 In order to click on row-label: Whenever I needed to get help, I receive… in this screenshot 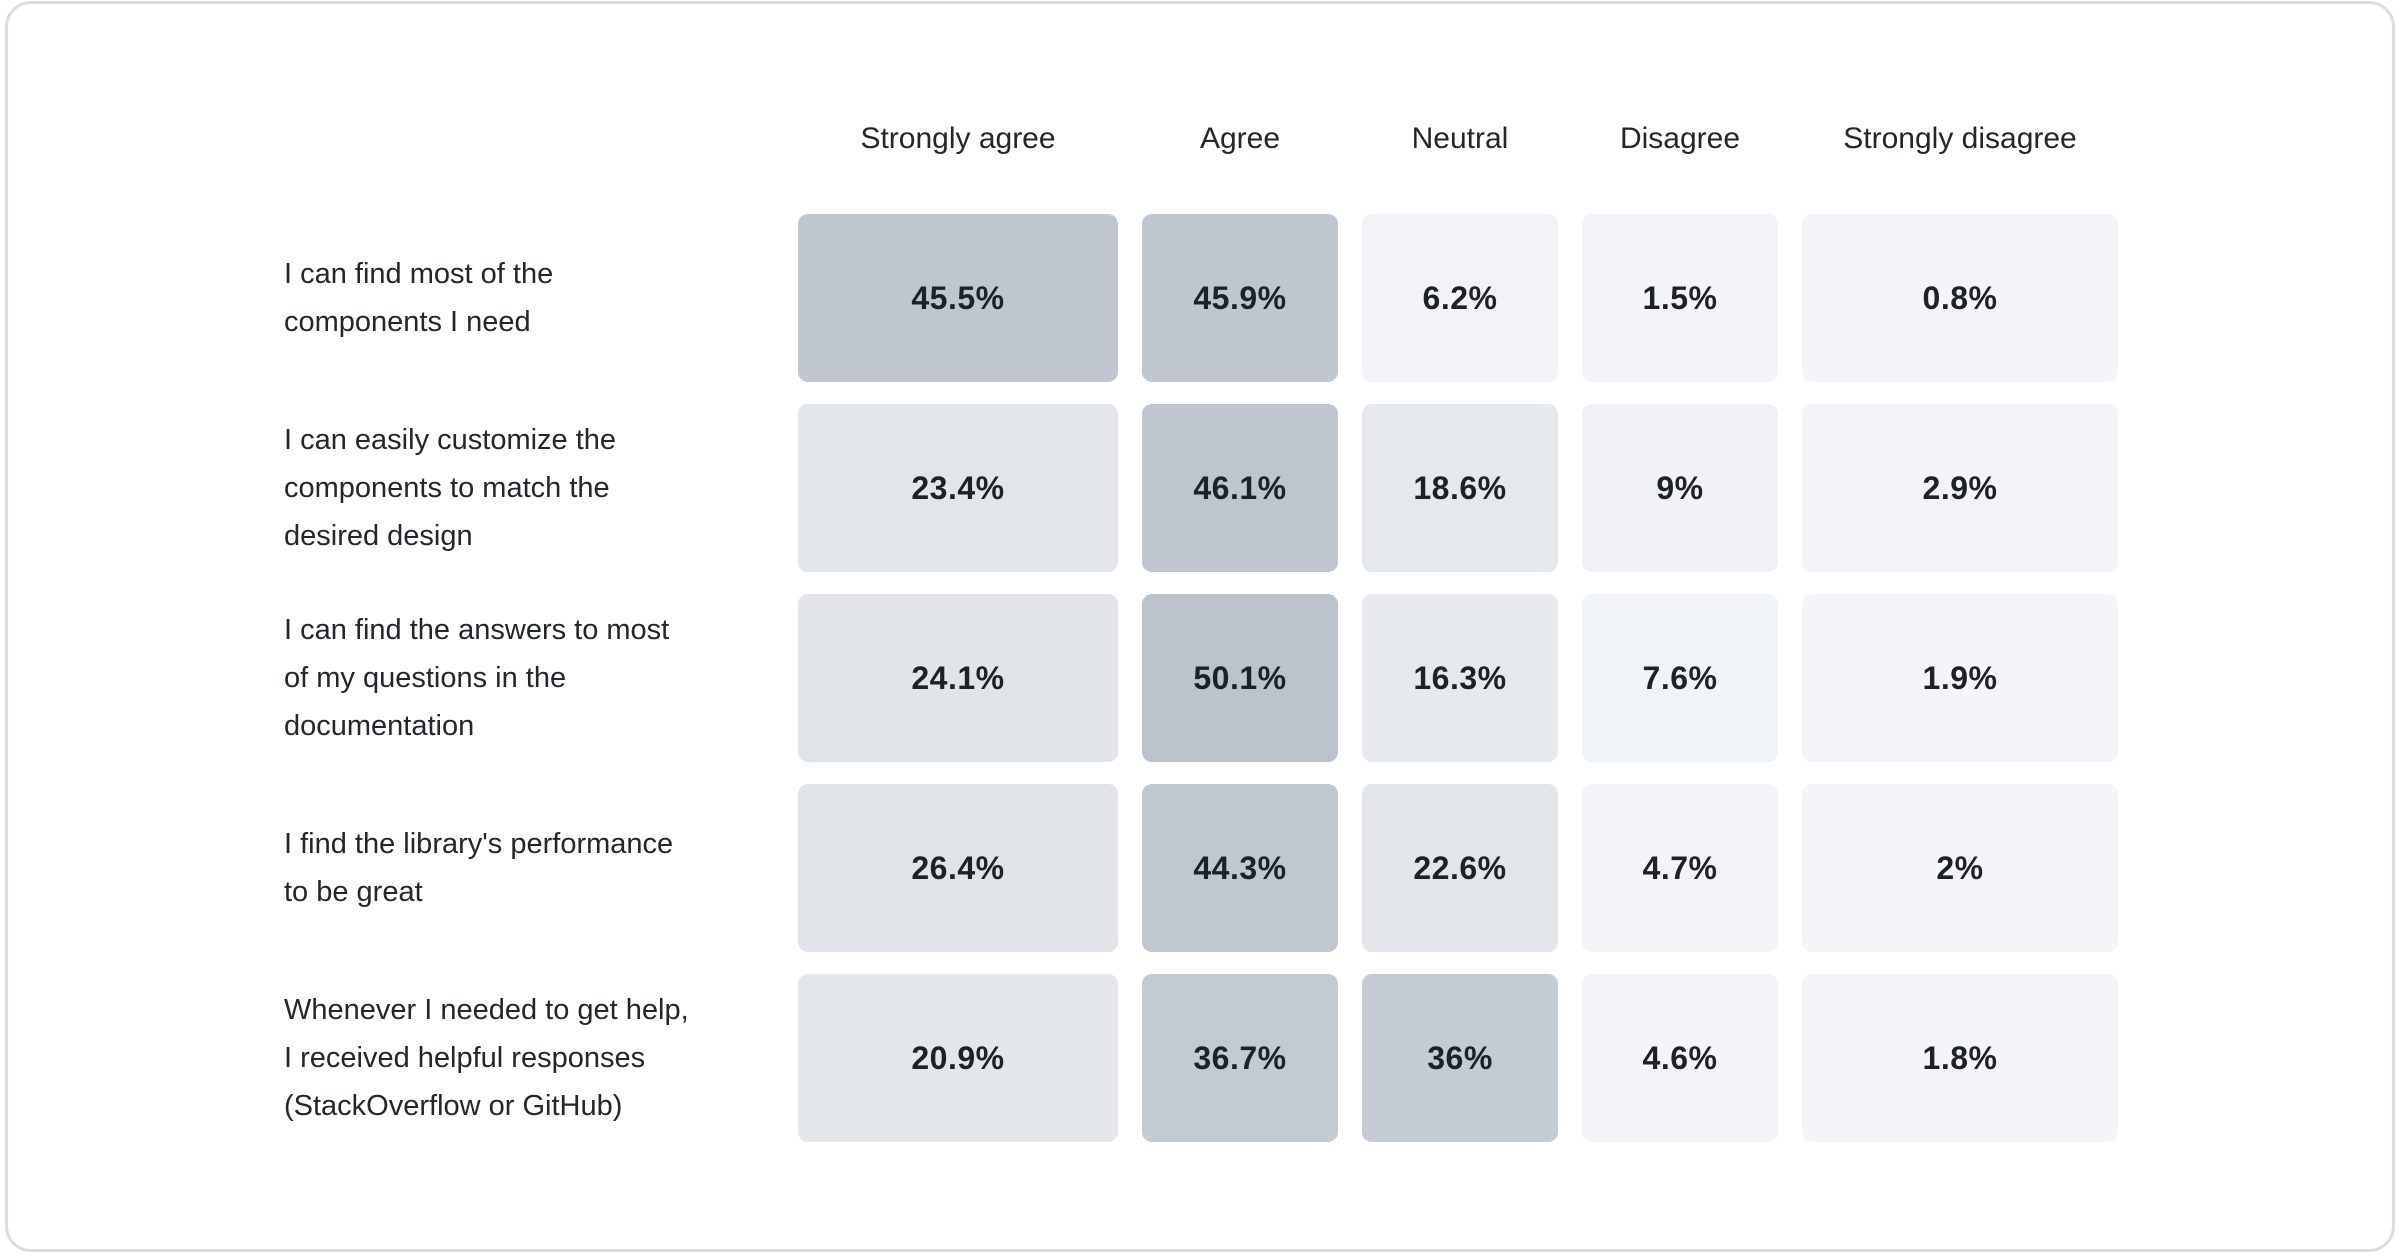, I will do `click(486, 1058)`.